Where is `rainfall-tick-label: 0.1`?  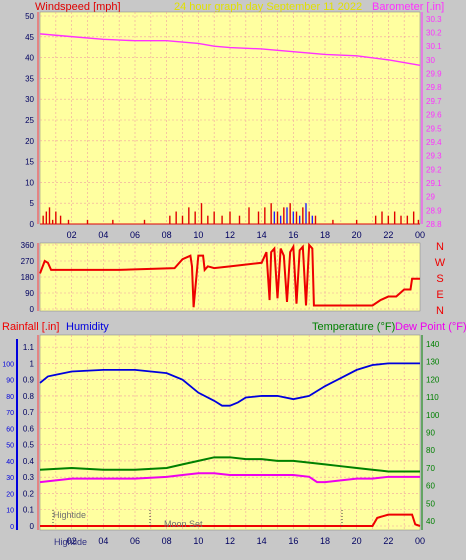 rainfall-tick-label: 0.1 is located at coordinates (29, 510).